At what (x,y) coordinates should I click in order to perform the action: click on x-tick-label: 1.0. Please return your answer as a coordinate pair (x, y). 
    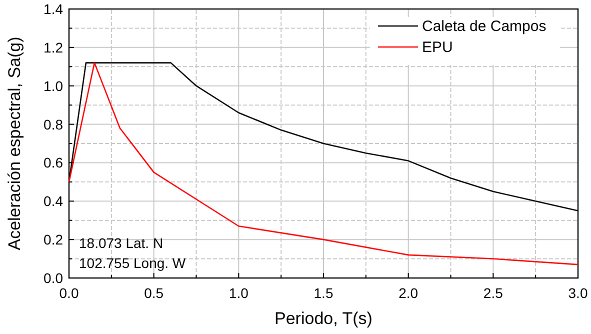
    Looking at the image, I should click on (238, 293).